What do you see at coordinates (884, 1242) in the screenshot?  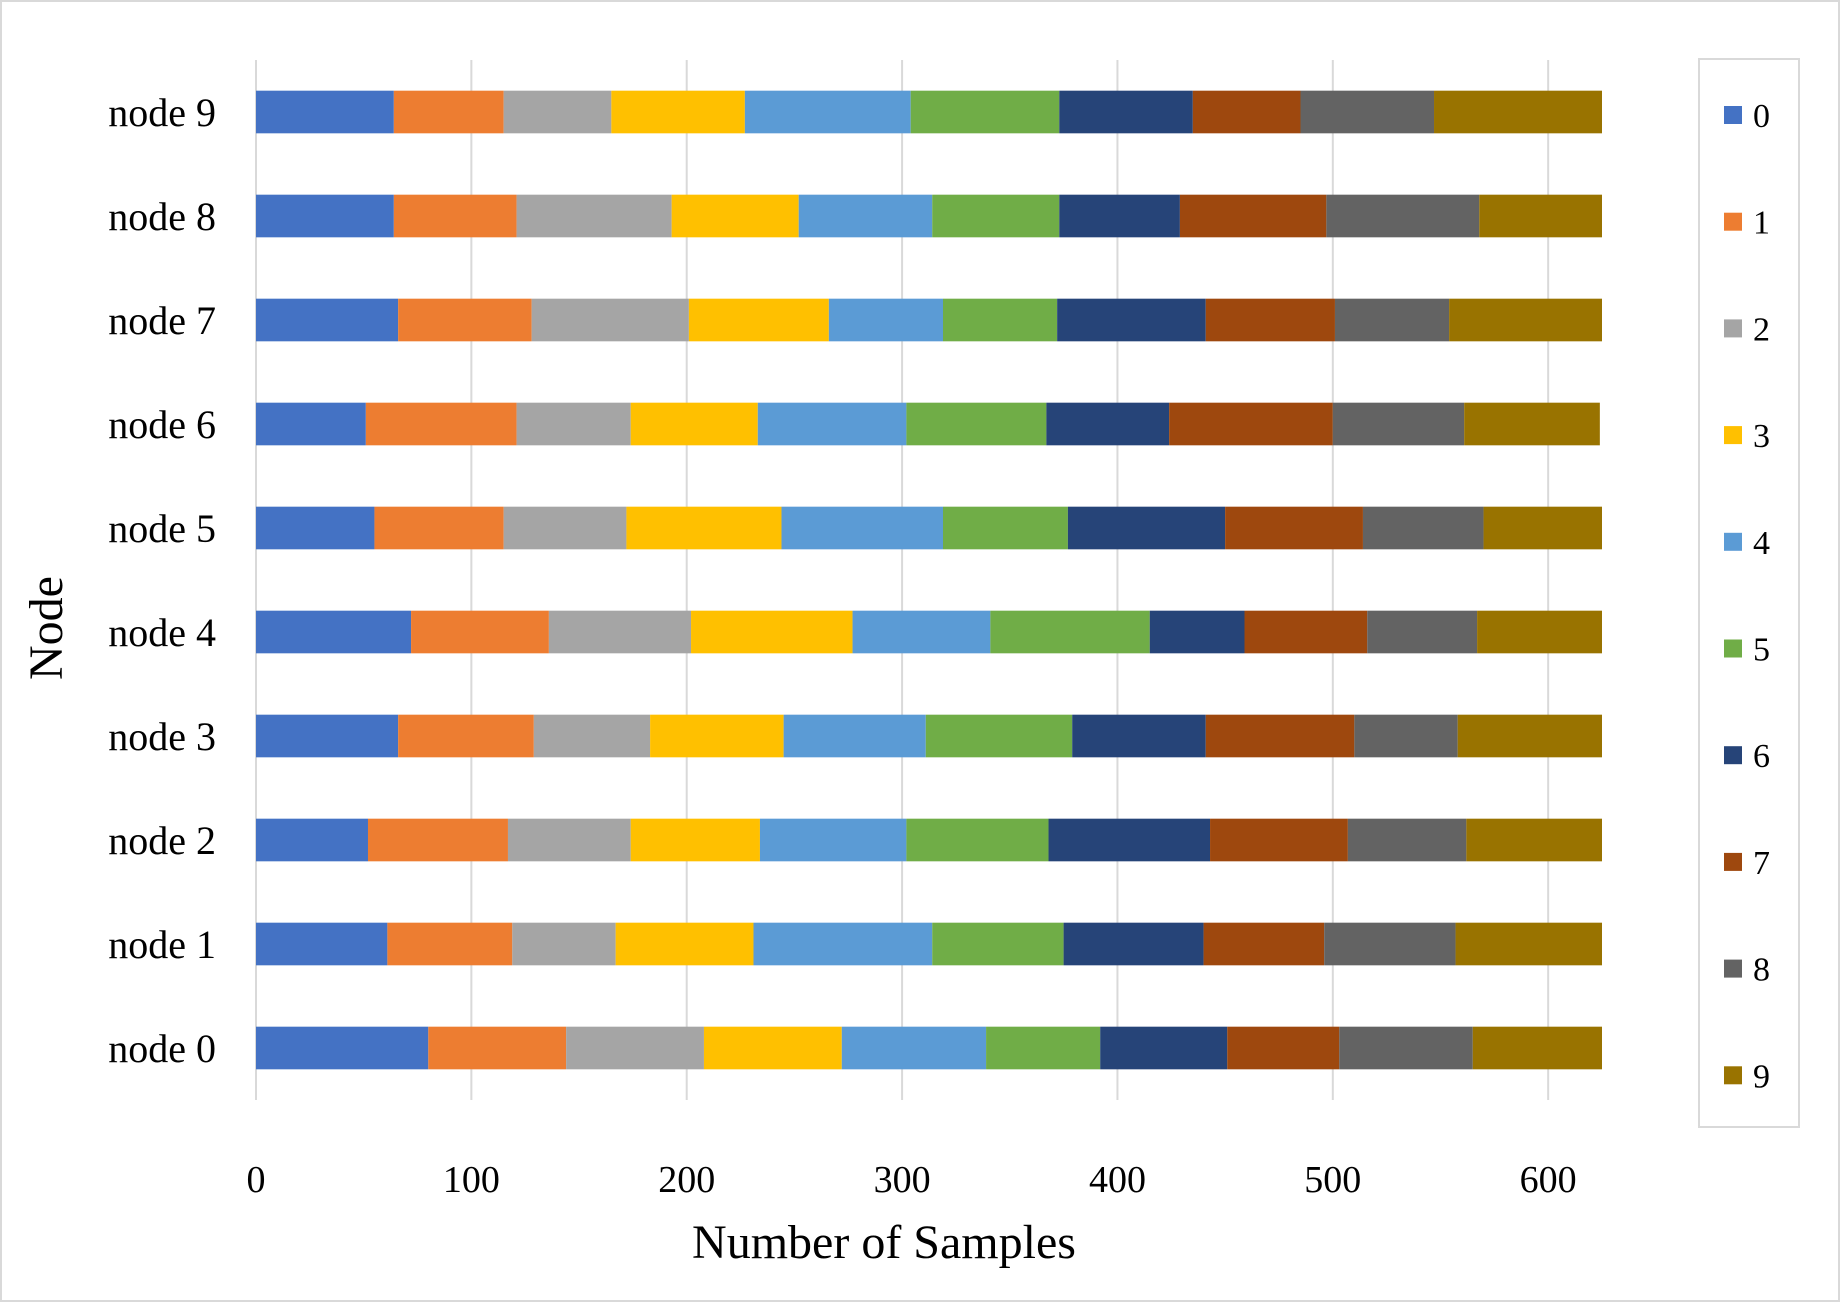 I see `x-axis-title: Number of Samples` at bounding box center [884, 1242].